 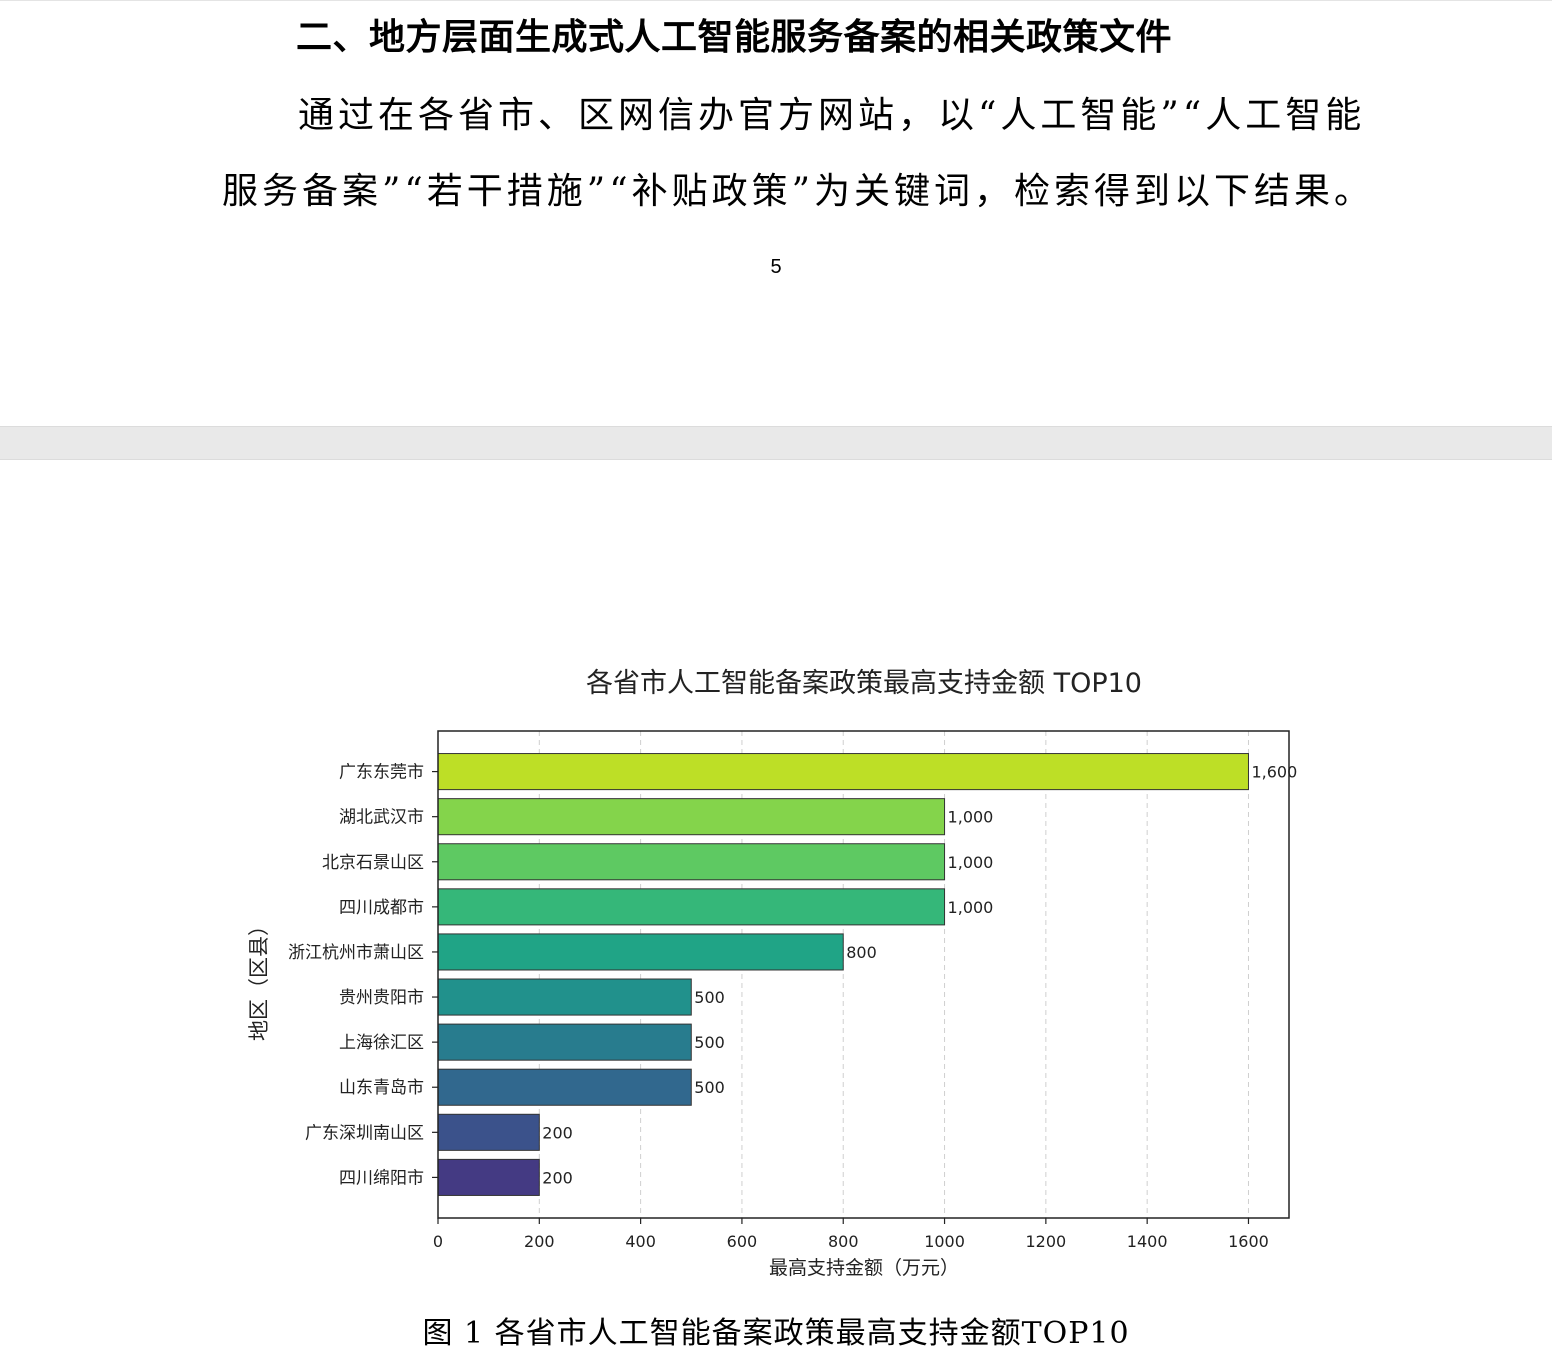 I want to click on bar-value-label: 1,600, so click(x=1274, y=772).